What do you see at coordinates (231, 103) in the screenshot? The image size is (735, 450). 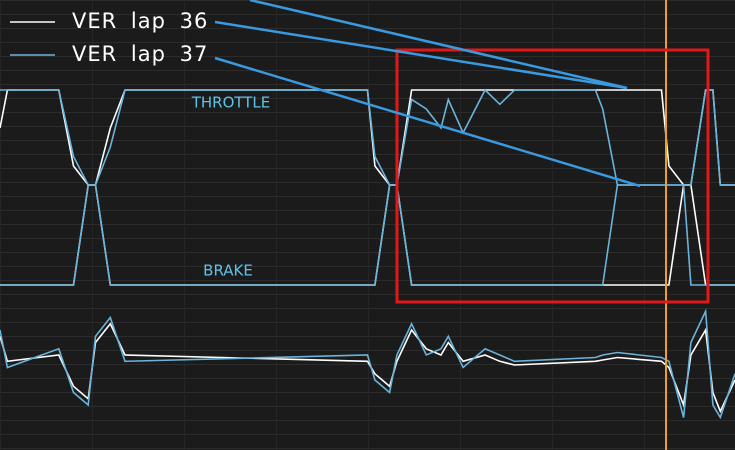 I see `throttle-label: THROTTLE` at bounding box center [231, 103].